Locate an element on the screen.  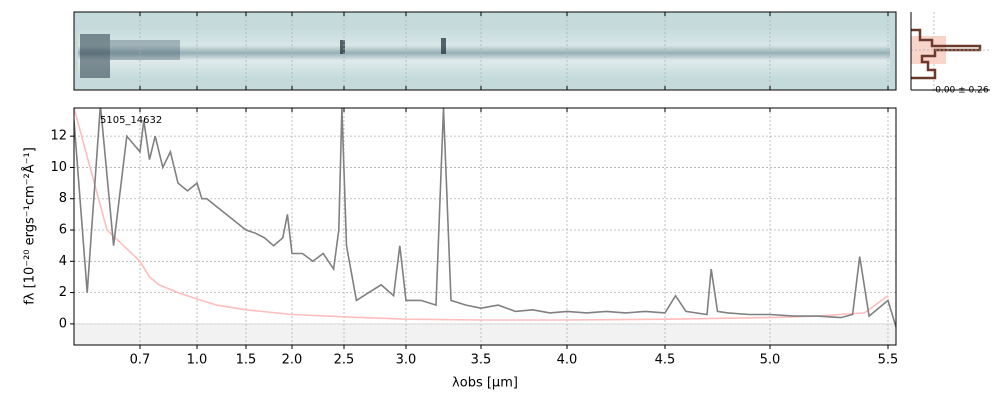
x-axis-label: λobs [μm] is located at coordinates (485, 383).